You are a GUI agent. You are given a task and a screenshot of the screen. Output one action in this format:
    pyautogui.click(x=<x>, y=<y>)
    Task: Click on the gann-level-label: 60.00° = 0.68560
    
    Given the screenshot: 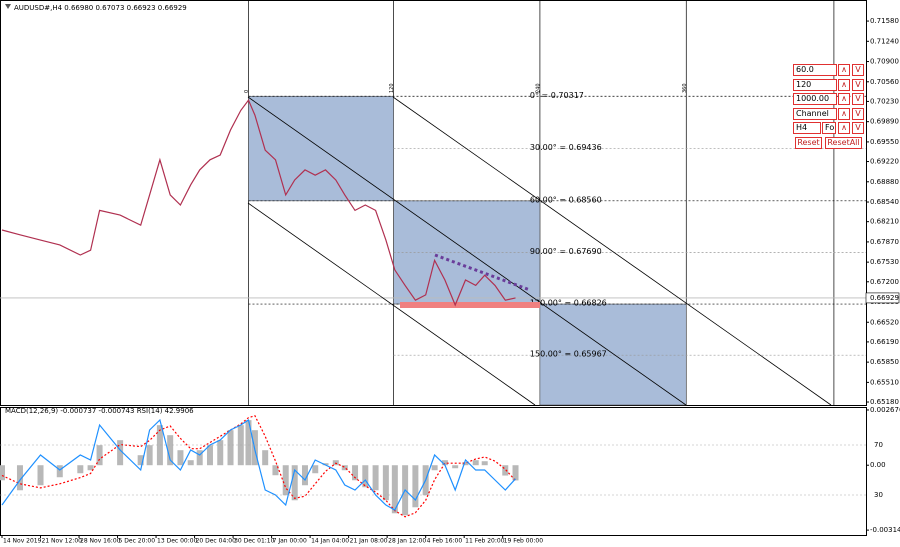 What is the action you would take?
    pyautogui.click(x=566, y=199)
    